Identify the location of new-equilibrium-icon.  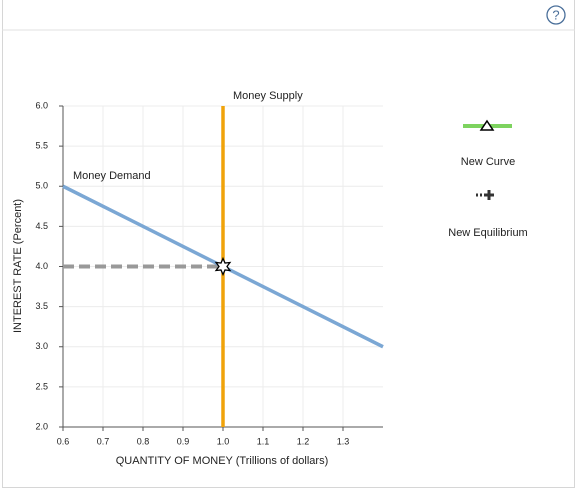
(489, 195).